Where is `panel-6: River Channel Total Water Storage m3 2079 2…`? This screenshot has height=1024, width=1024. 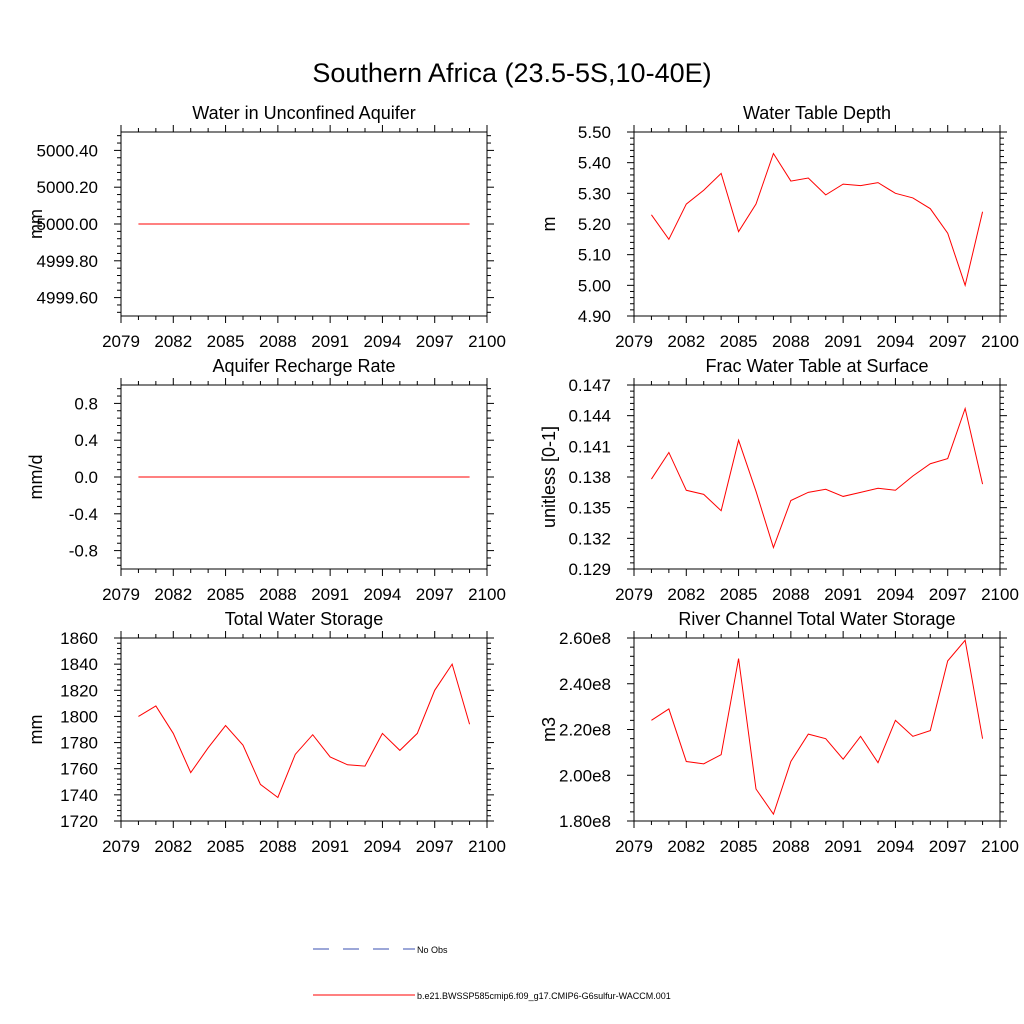 panel-6: River Channel Total Water Storage m3 2079 2… is located at coordinates (779, 732).